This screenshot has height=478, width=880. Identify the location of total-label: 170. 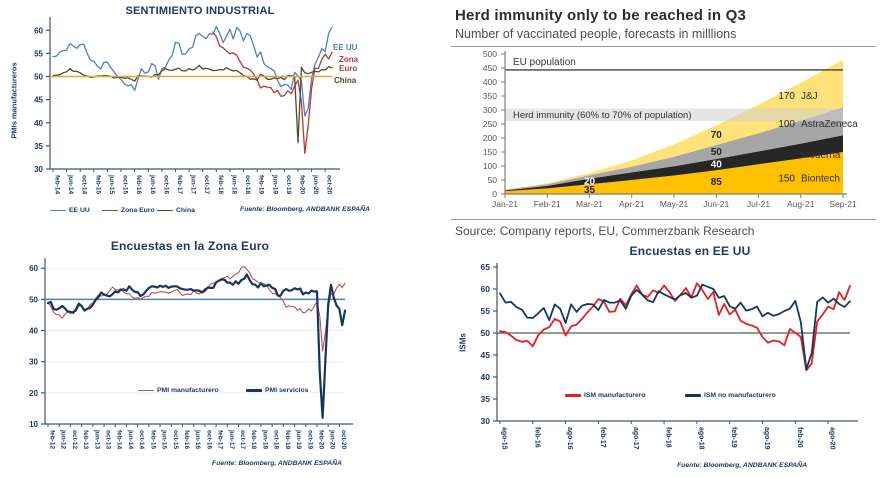
(786, 96).